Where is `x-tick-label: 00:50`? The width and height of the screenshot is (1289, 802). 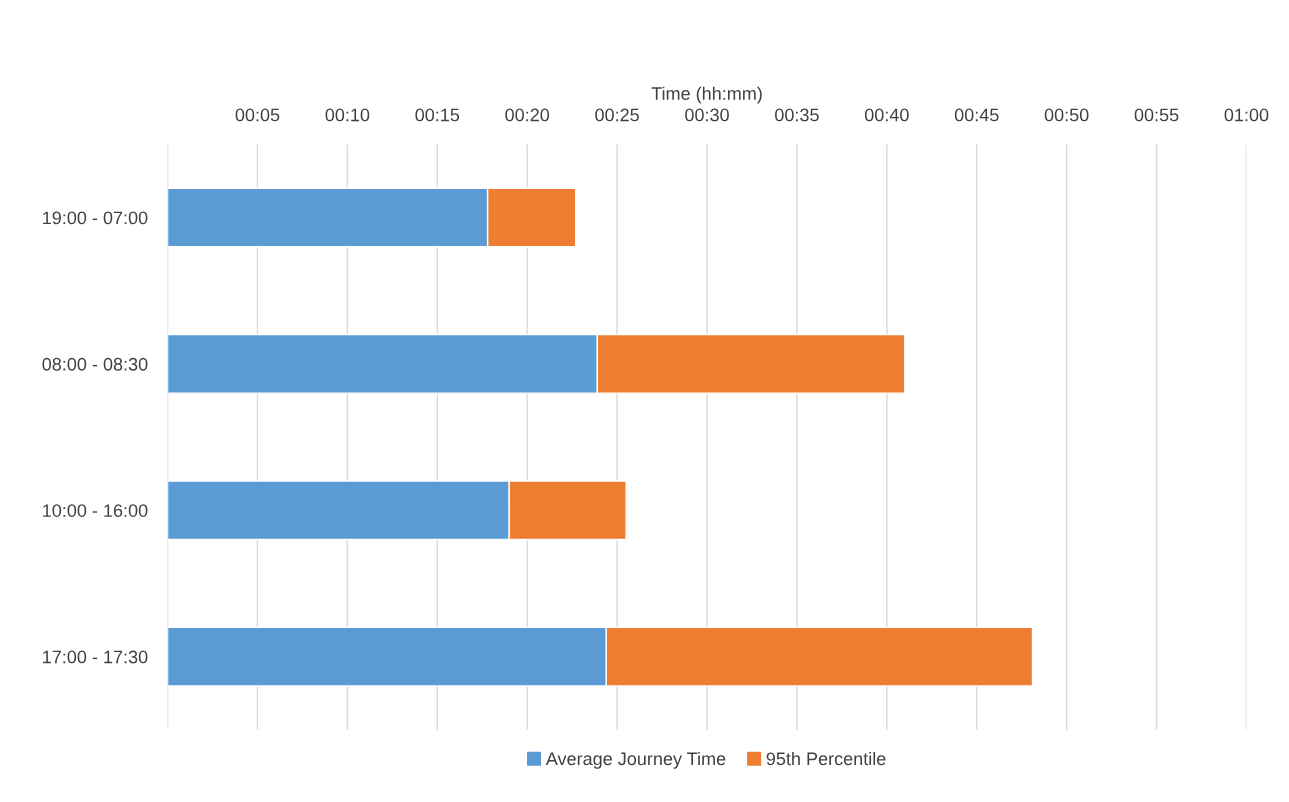
x-tick-label: 00:50 is located at coordinates (1066, 115).